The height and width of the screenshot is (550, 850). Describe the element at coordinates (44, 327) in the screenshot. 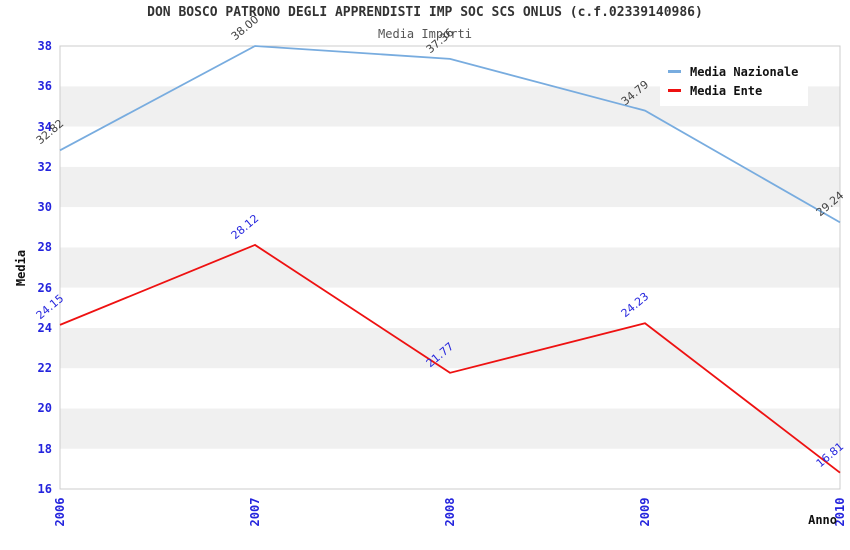

I see `y-tick-label: 24` at that location.